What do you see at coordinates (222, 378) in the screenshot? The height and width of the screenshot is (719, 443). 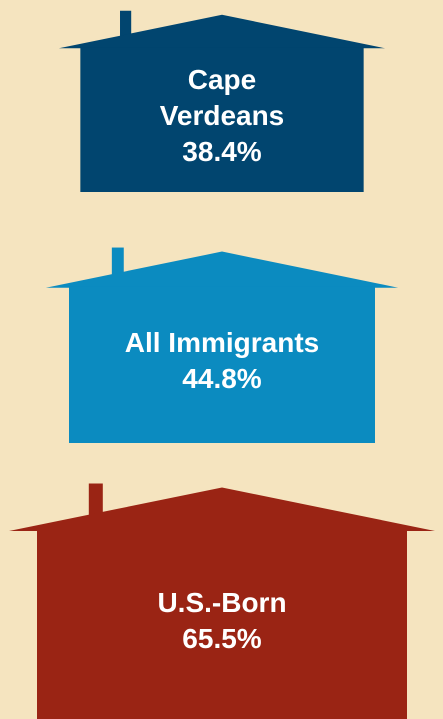 I see `value-label: 44.8%` at bounding box center [222, 378].